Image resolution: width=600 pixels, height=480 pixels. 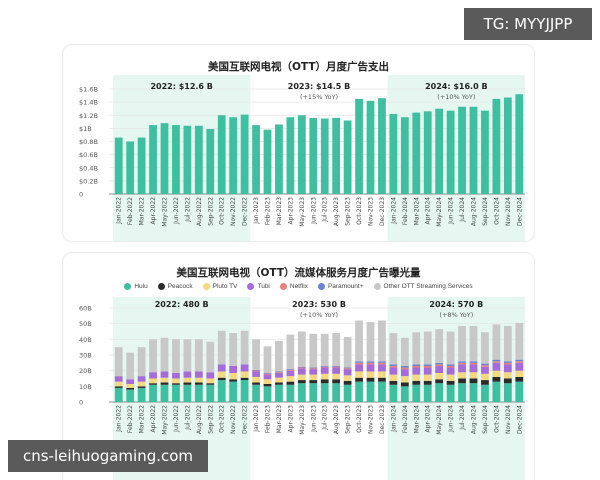 What do you see at coordinates (153, 419) in the screenshot?
I see `x-tick-label: Apr-2022` at bounding box center [153, 419].